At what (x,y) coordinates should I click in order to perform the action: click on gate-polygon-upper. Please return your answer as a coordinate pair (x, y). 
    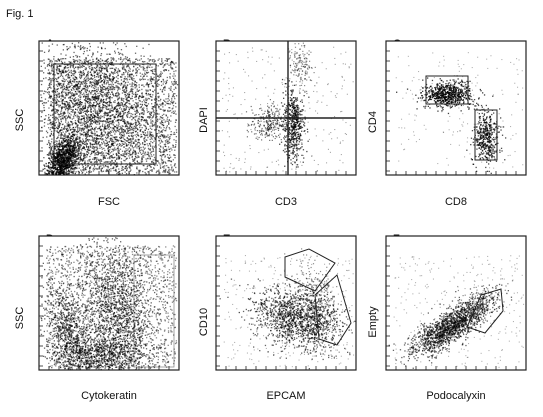
    Looking at the image, I should click on (310, 270).